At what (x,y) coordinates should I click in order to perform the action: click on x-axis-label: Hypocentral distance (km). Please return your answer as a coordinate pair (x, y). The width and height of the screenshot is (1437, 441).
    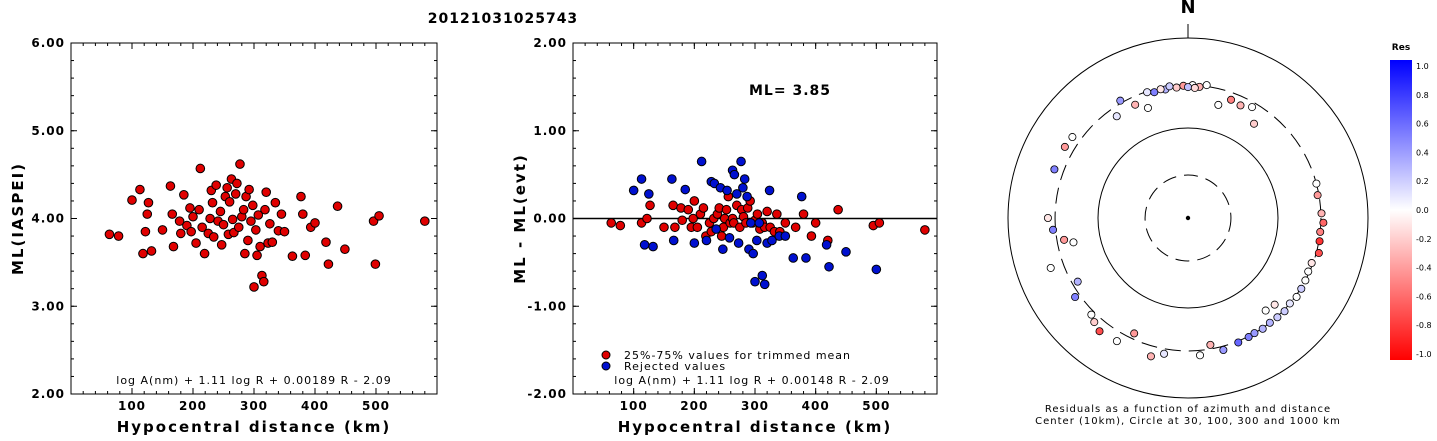
    Looking at the image, I should click on (755, 427).